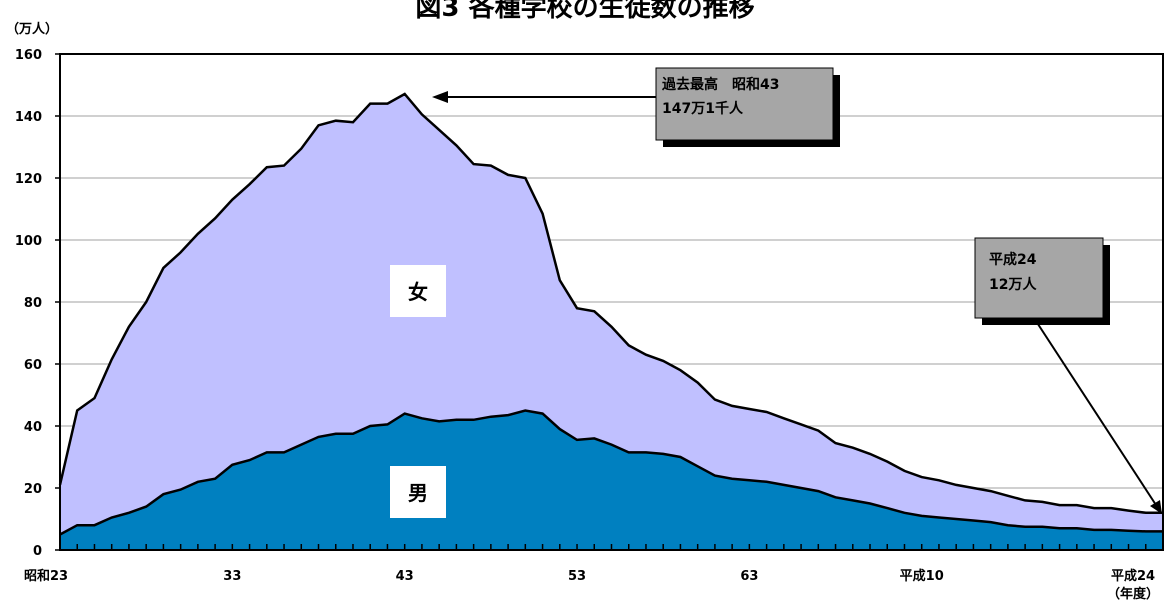  I want to click on latest-annotation-arrow, so click(1095, 411).